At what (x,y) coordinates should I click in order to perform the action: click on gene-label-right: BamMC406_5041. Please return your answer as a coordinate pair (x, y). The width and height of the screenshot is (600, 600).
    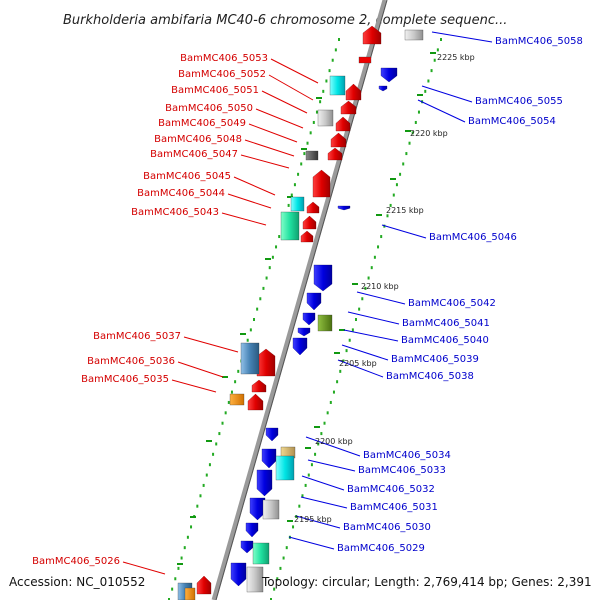
    Looking at the image, I should click on (446, 323).